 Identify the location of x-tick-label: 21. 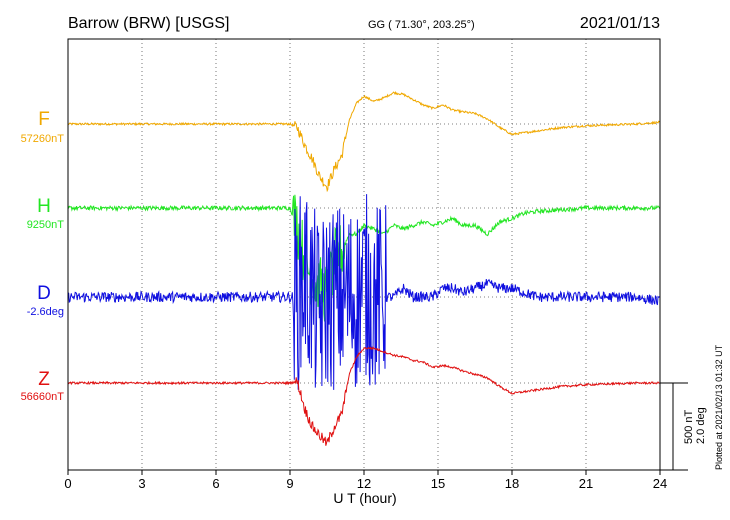
(586, 483).